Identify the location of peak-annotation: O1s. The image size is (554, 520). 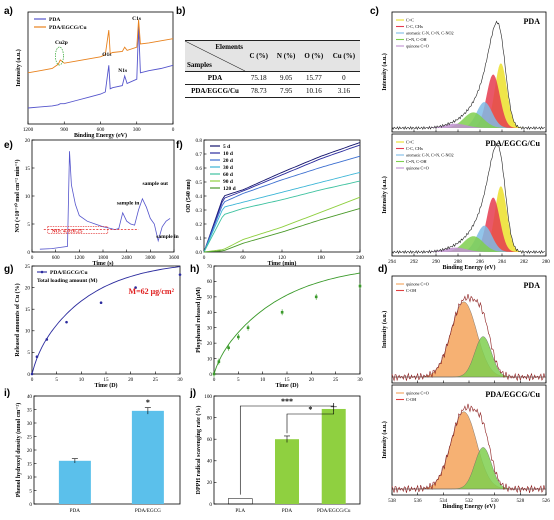
(106, 55).